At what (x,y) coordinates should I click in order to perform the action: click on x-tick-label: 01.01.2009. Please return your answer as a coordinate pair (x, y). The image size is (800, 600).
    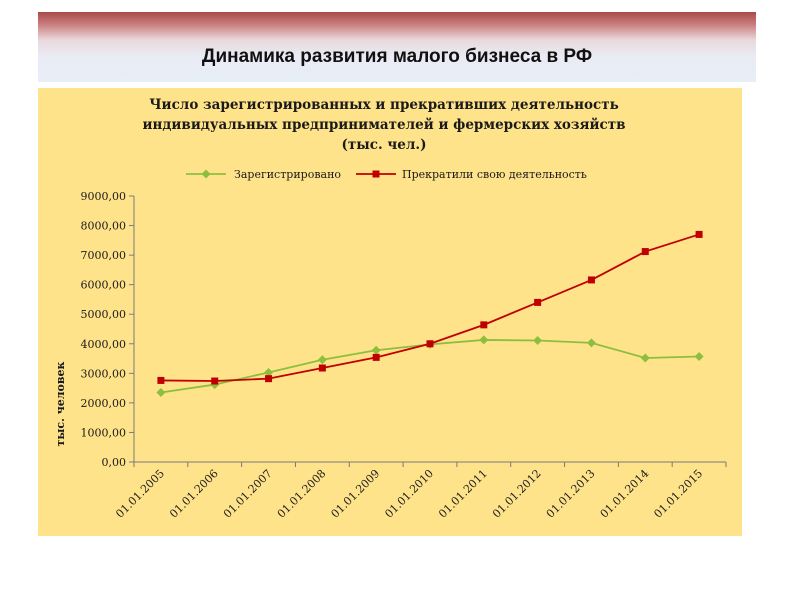
    Looking at the image, I should click on (356, 494).